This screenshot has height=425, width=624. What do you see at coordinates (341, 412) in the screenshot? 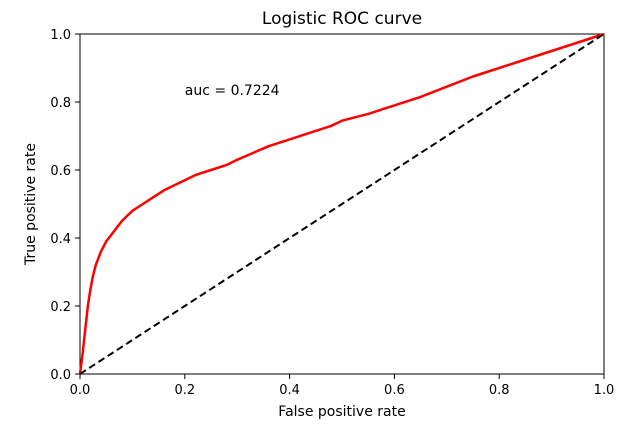
I see `x-axis-label: False positive rate` at bounding box center [341, 412].